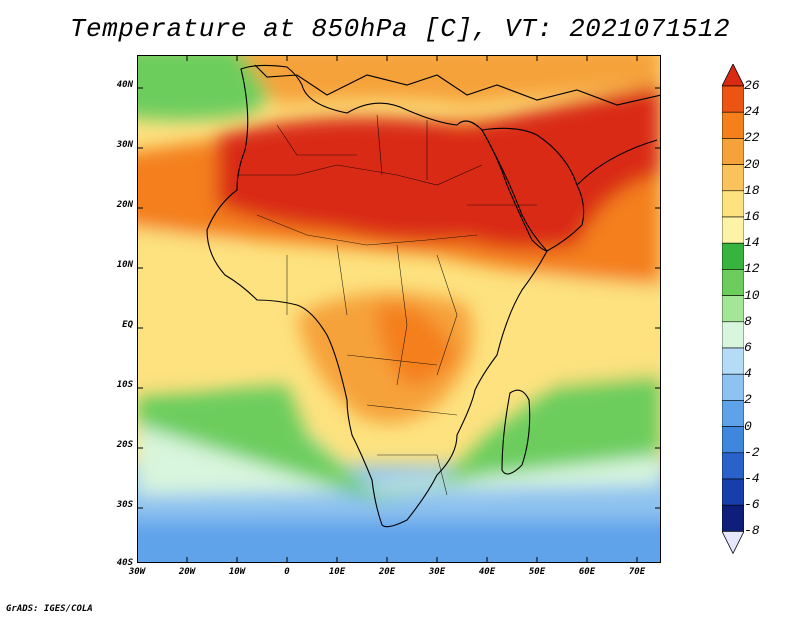 The width and height of the screenshot is (800, 618). I want to click on lat-label-30s: 30S, so click(124, 505).